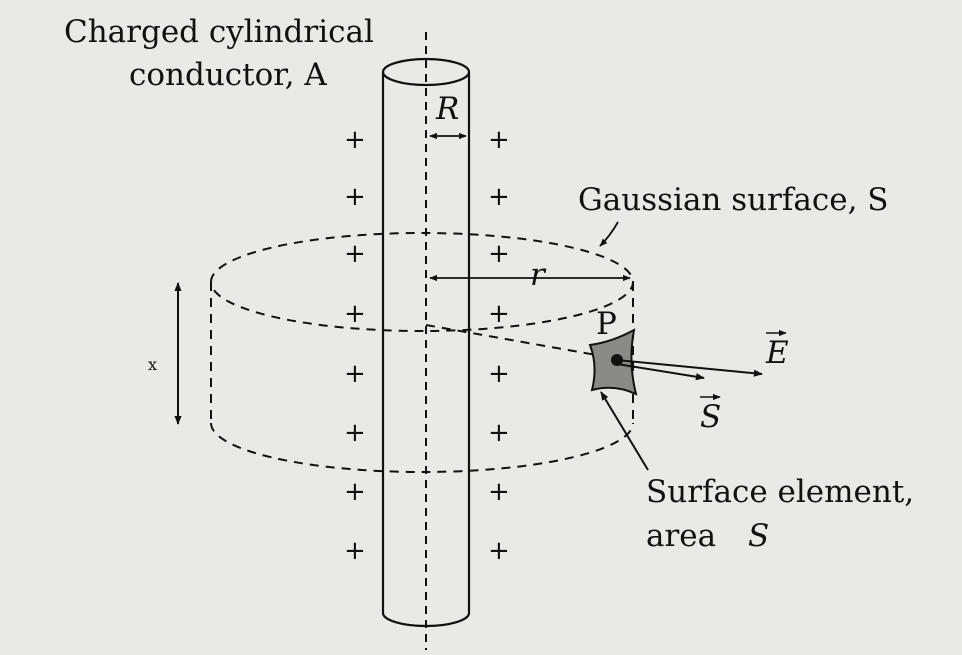 Image resolution: width=962 pixels, height=655 pixels. I want to click on charge-right-6: +, so click(499, 433).